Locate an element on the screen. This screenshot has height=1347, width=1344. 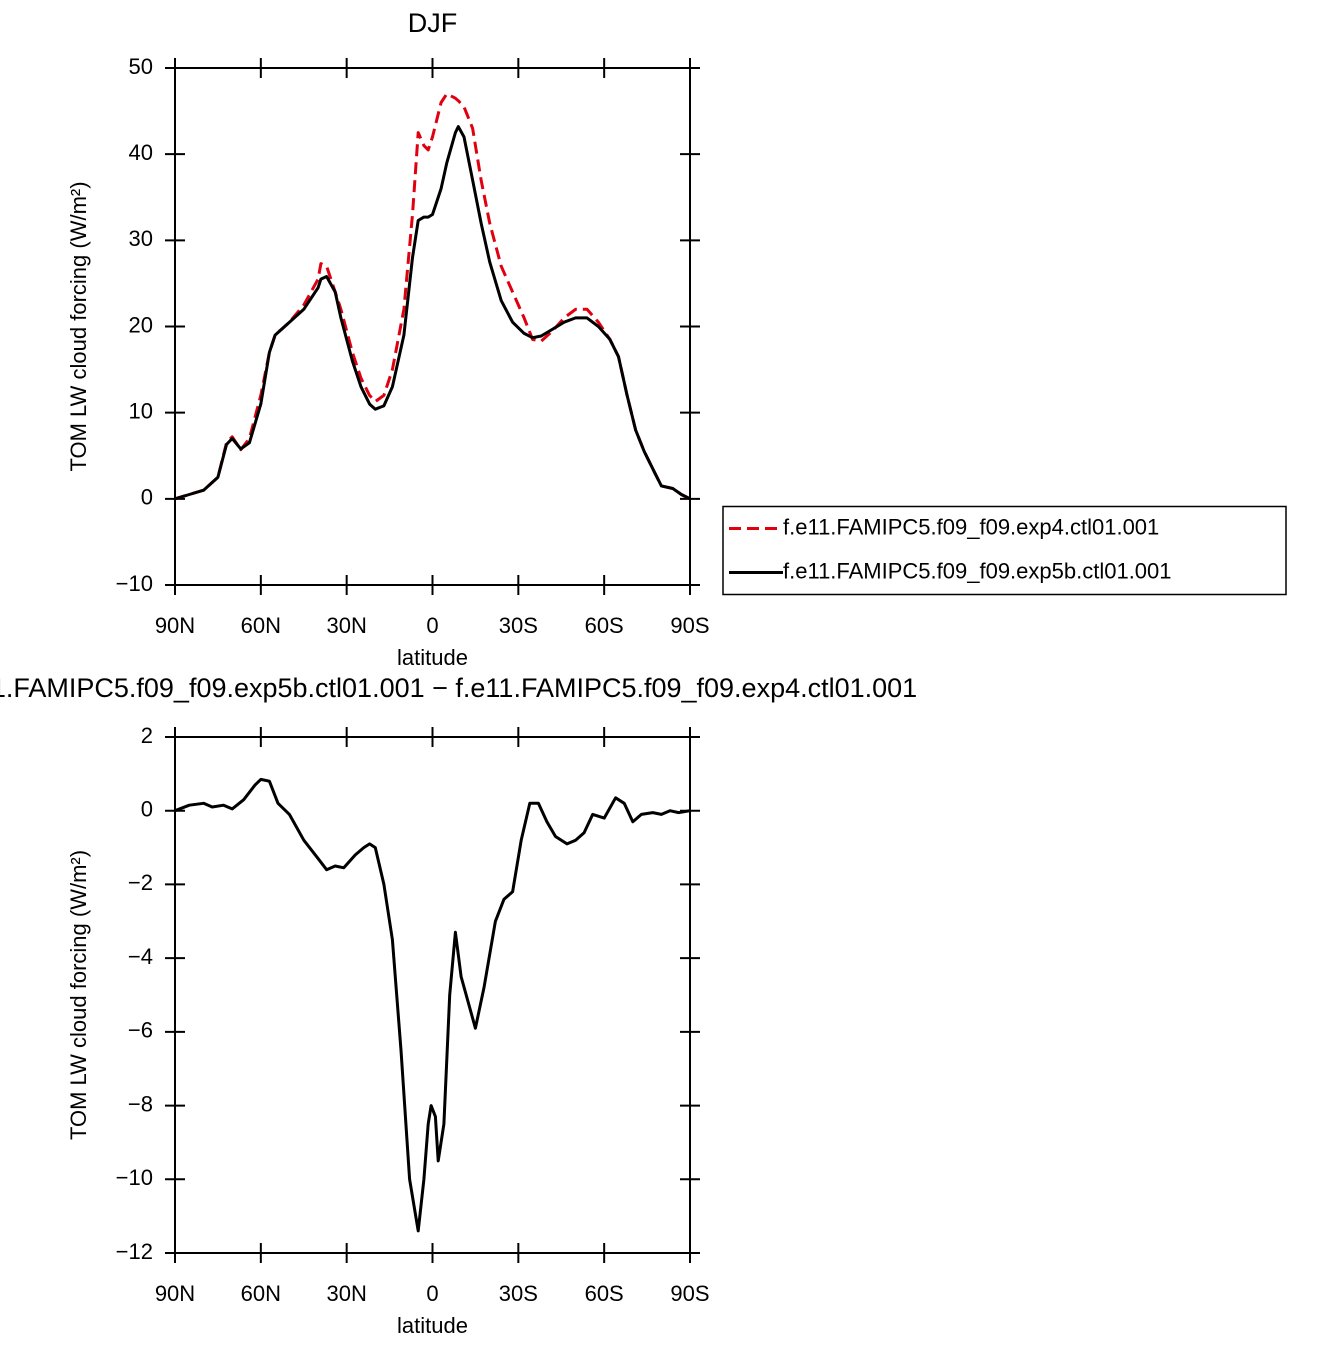
y-tick-label: −6 is located at coordinates (140, 1030).